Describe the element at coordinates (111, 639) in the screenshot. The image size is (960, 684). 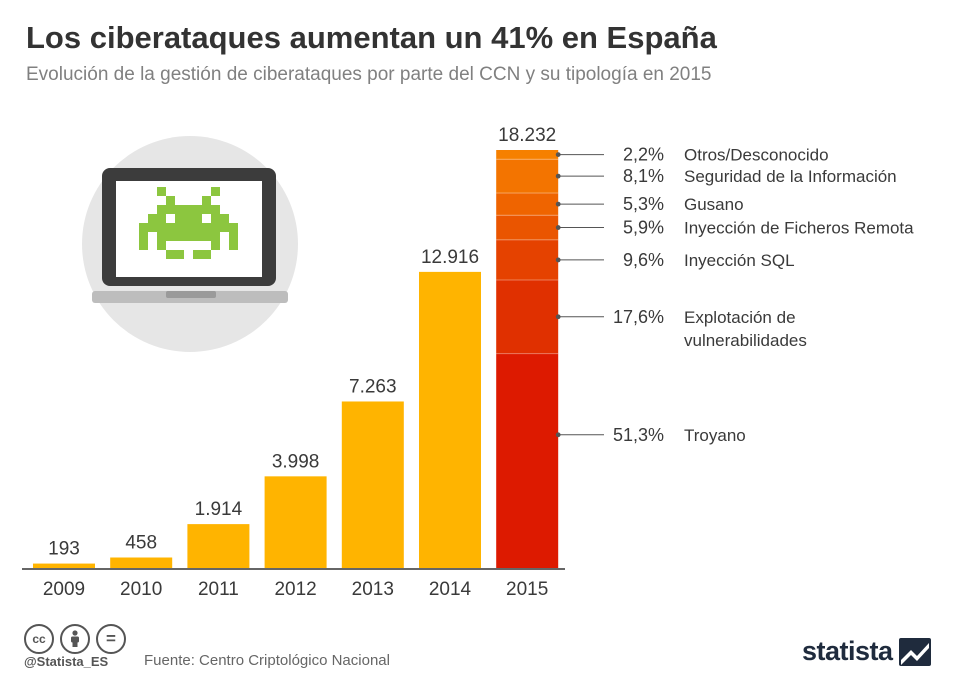
I see `nd-icon: =` at that location.